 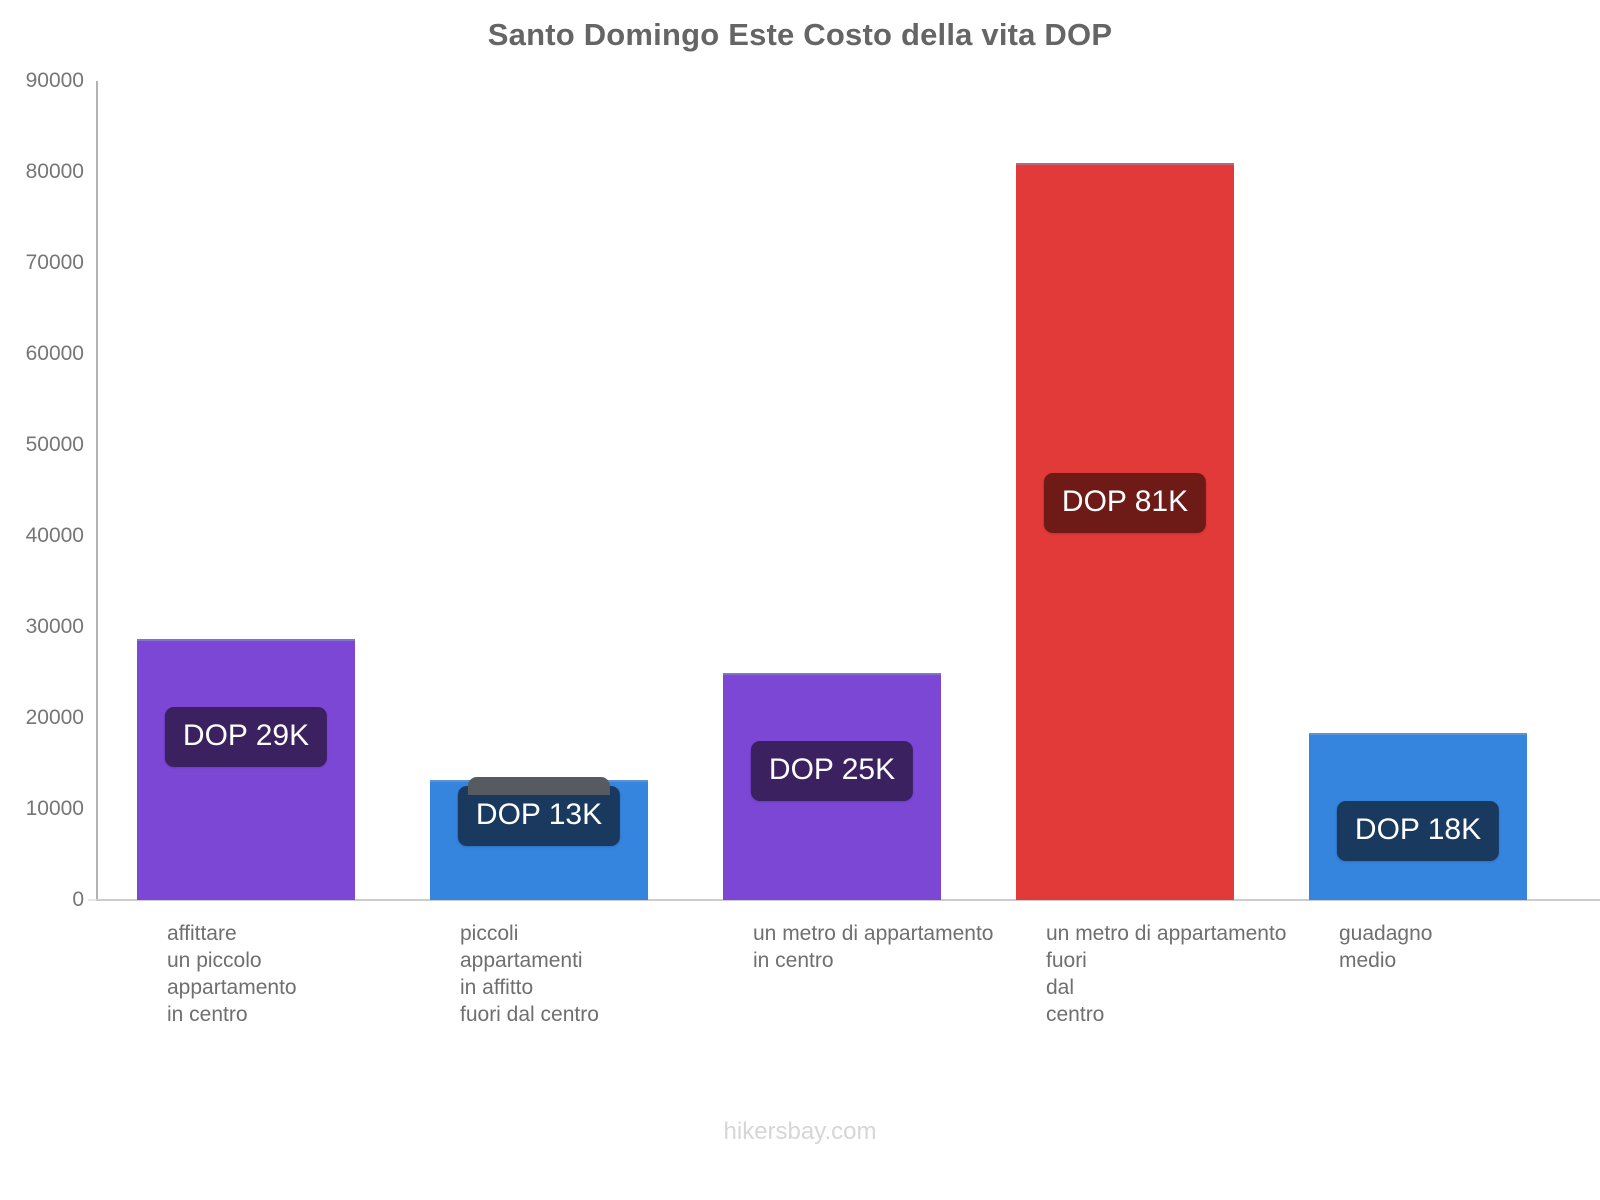 I want to click on x-axis-label-line: centro, so click(x=1075, y=1014).